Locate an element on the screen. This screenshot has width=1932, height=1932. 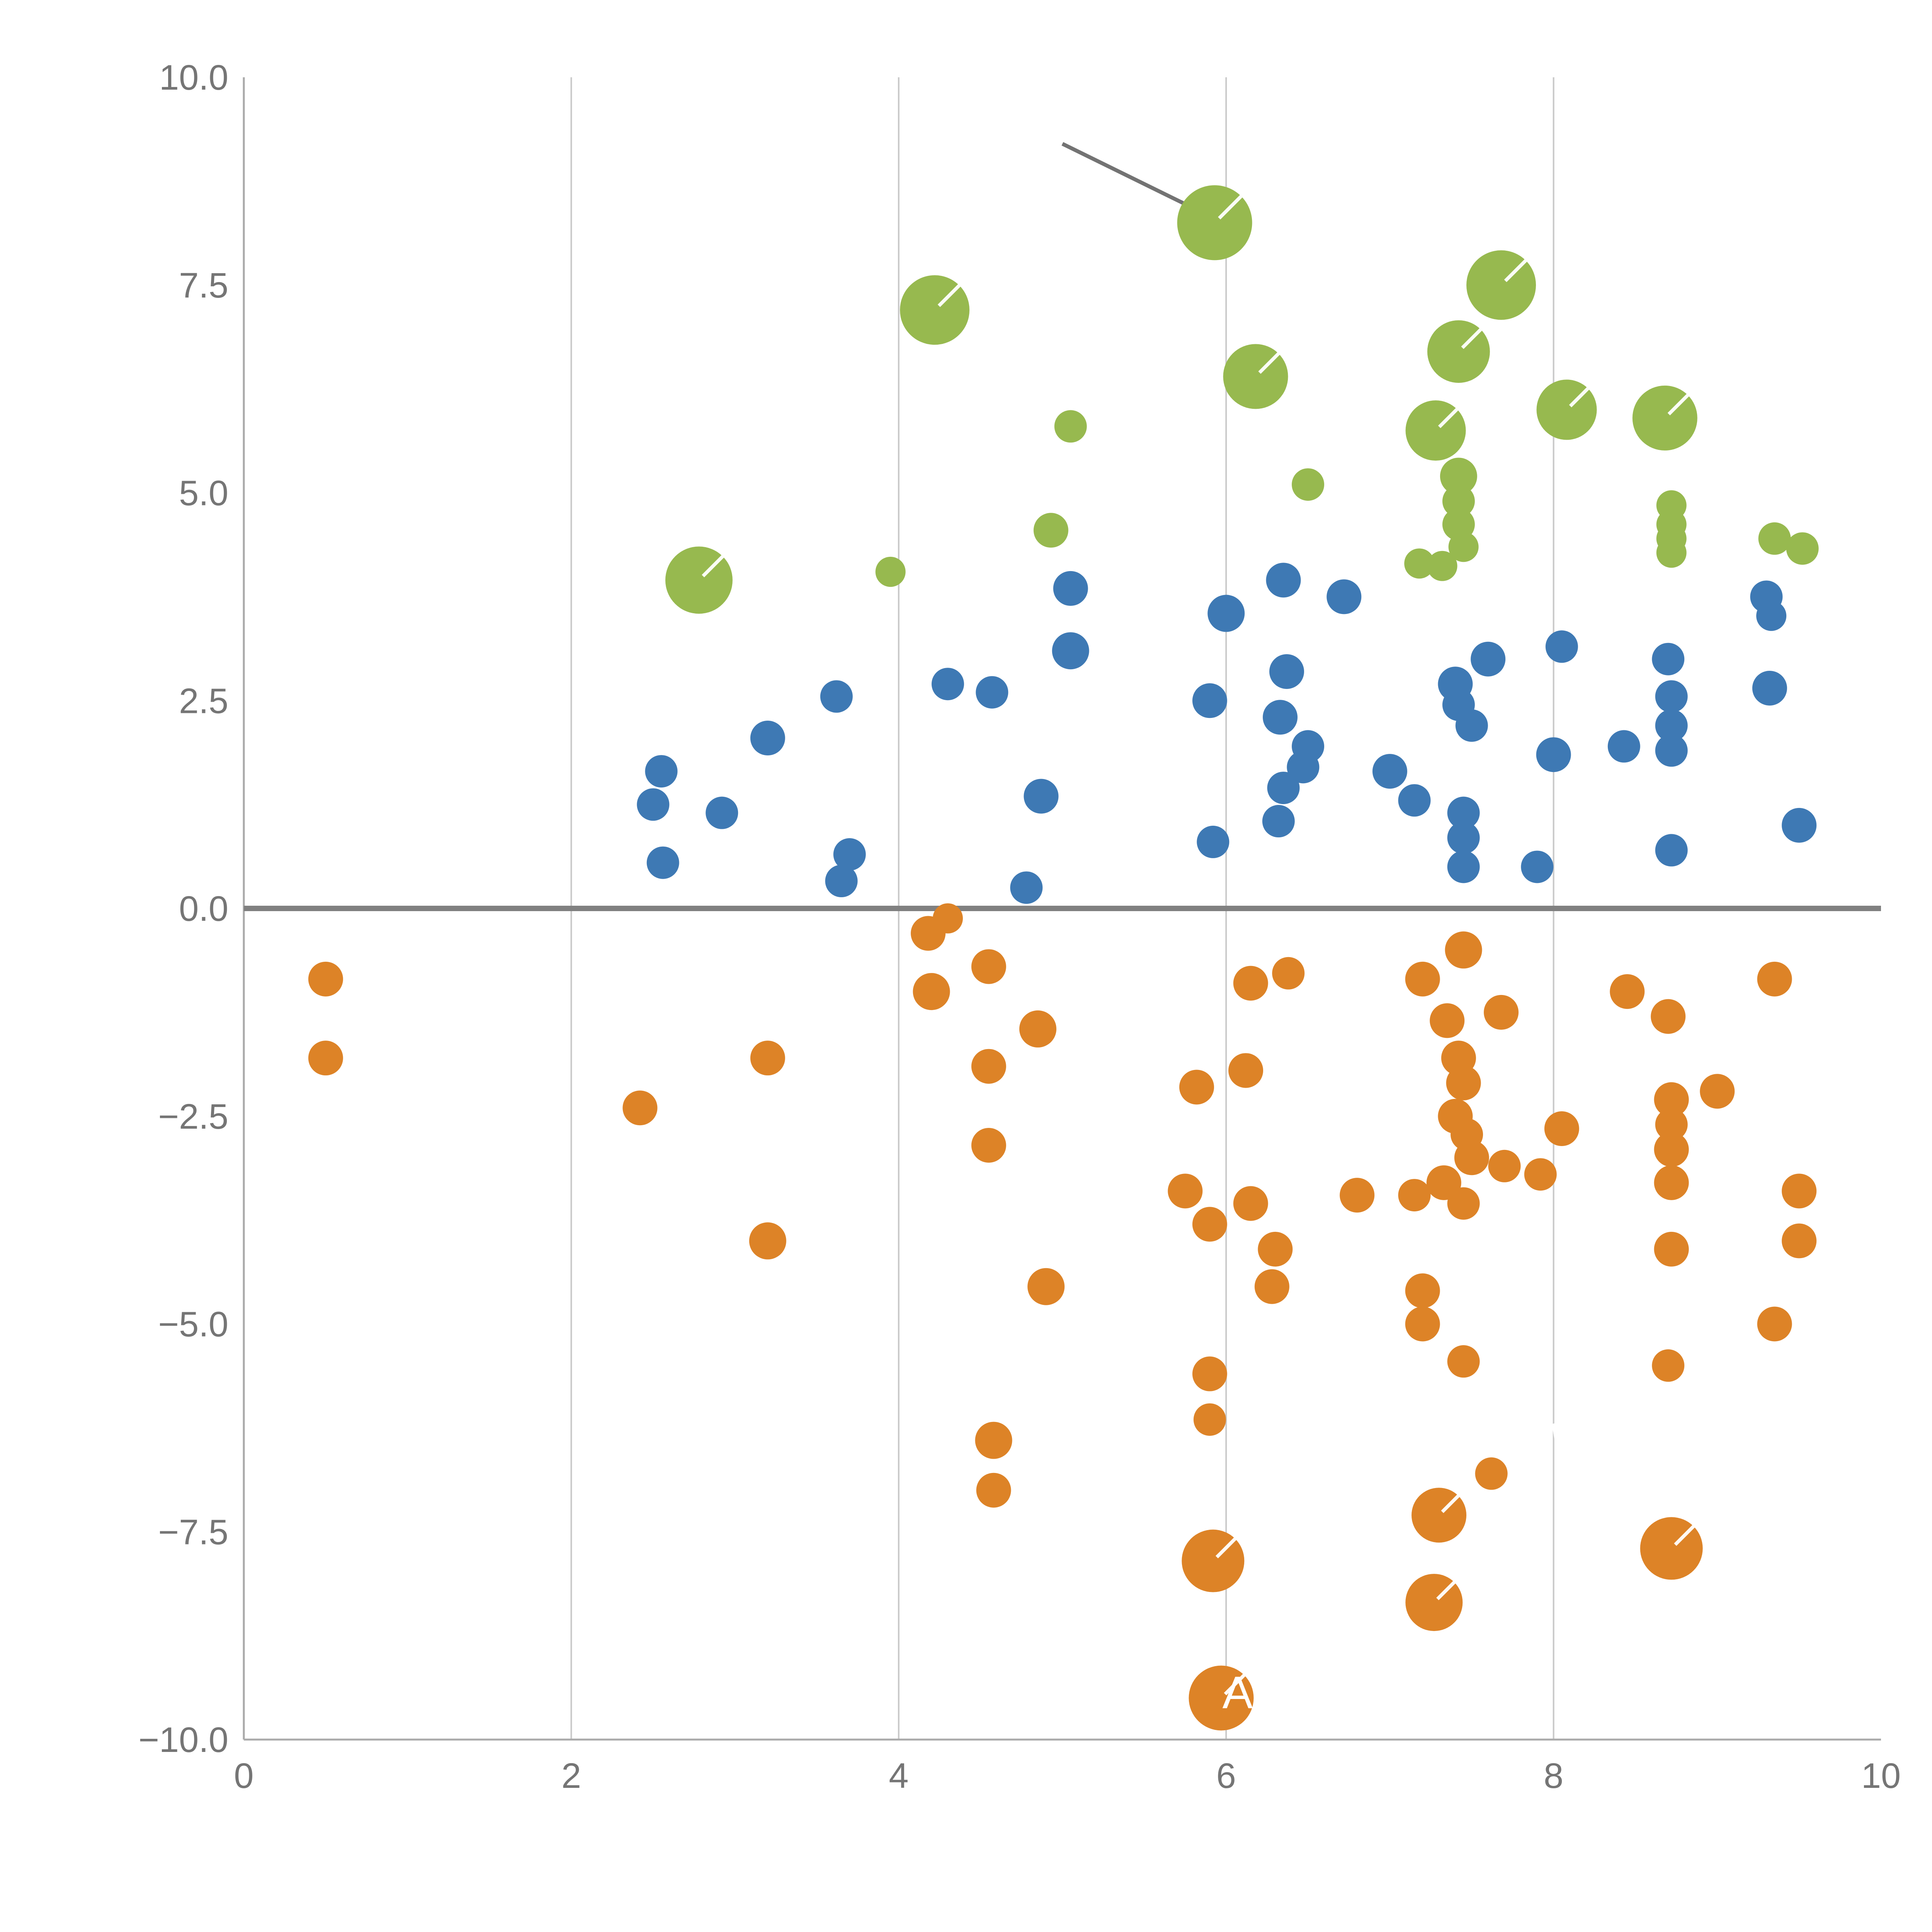
label-fragment is located at coordinates (1559, 1686).